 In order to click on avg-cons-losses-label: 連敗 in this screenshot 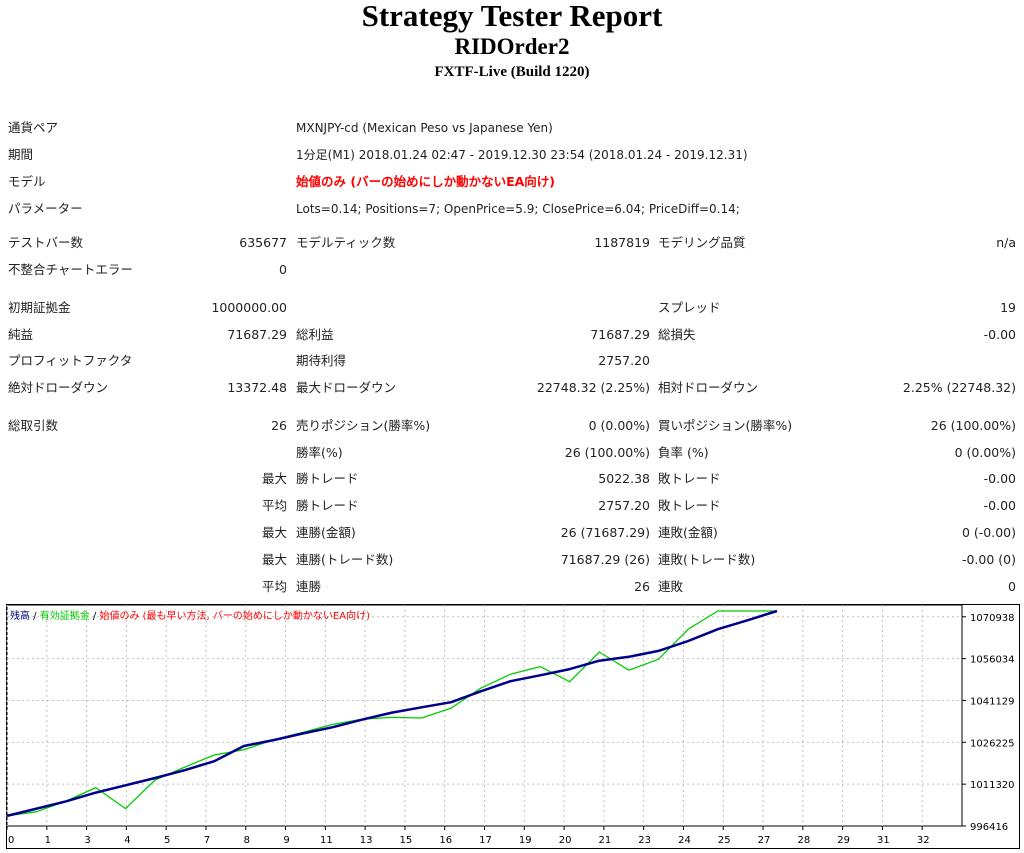, I will do `click(671, 586)`.